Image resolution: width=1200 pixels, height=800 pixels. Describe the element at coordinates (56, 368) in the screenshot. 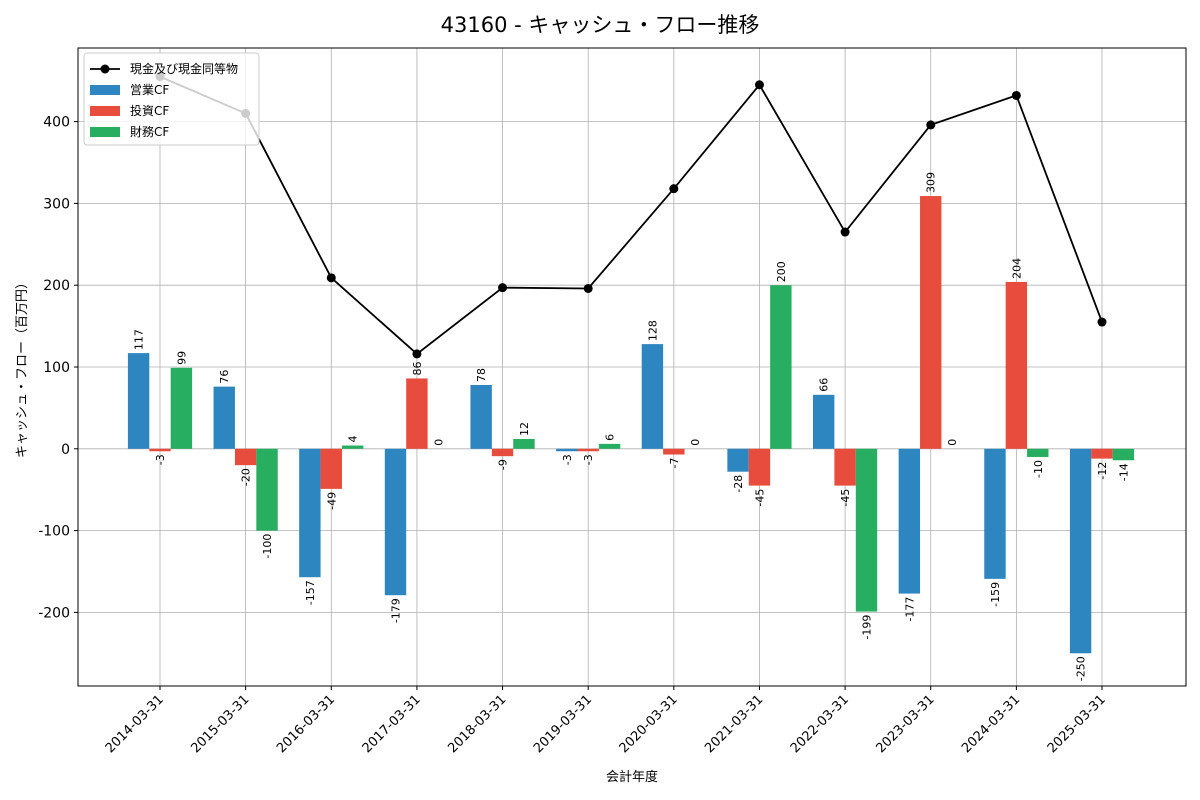

I see `y-tick-label: 100` at that location.